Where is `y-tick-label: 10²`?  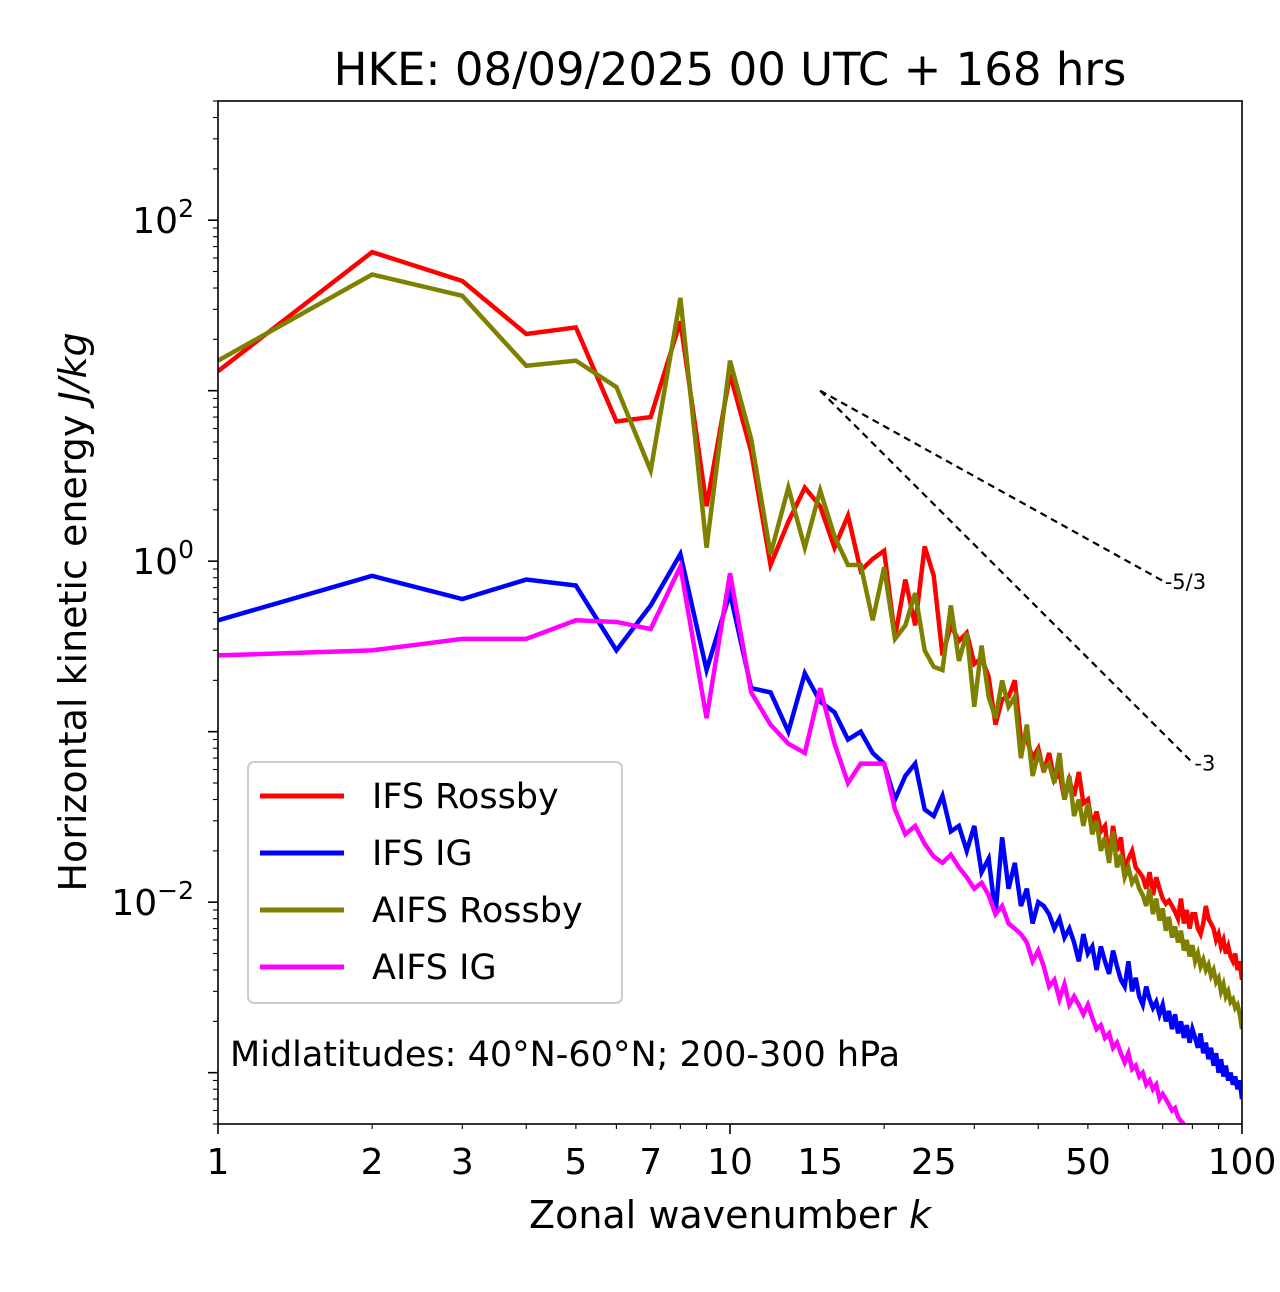 y-tick-label: 10² is located at coordinates (163, 218).